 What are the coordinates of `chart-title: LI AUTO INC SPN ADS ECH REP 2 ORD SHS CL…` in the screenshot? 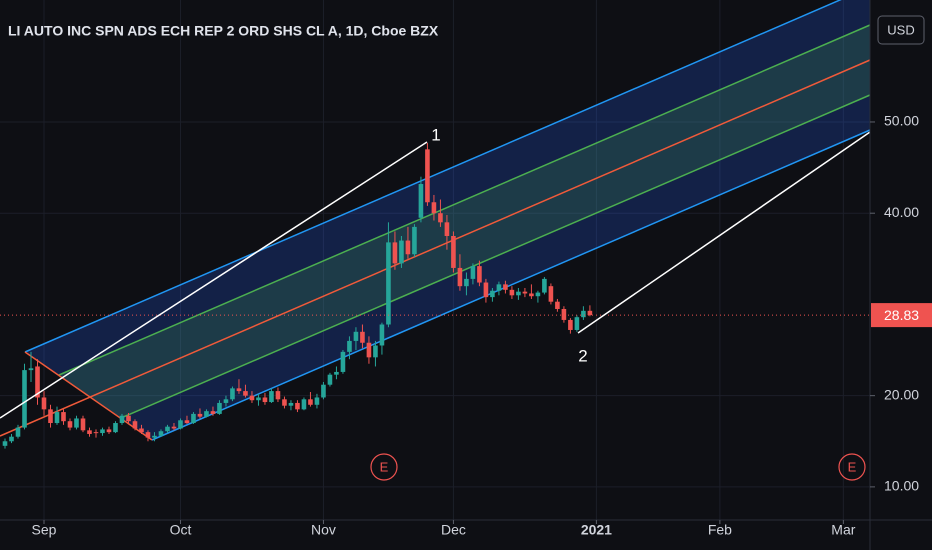 It's located at (223, 31).